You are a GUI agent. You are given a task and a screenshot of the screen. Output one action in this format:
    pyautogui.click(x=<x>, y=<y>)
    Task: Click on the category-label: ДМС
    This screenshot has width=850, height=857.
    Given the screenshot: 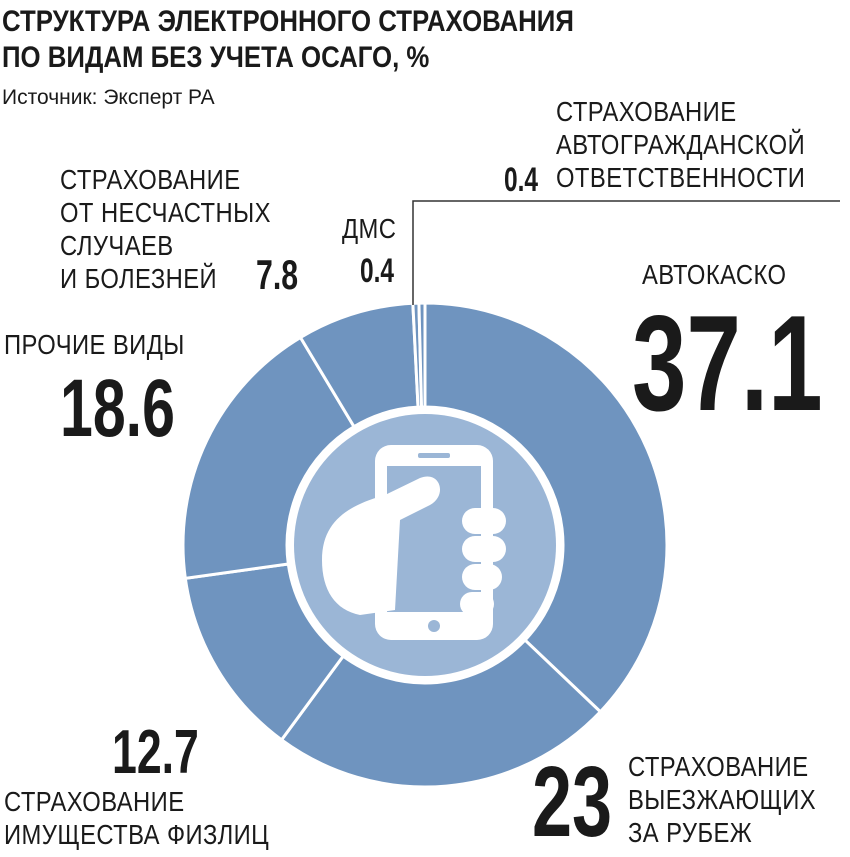 What is the action you would take?
    pyautogui.click(x=369, y=228)
    